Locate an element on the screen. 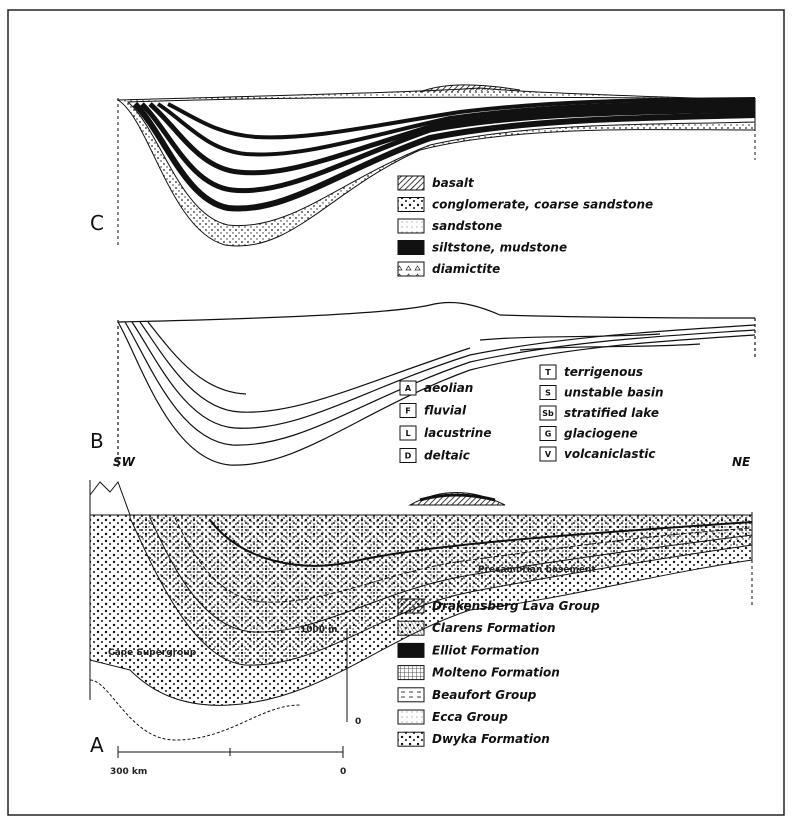  legend-symbol: A is located at coordinates (408, 388).